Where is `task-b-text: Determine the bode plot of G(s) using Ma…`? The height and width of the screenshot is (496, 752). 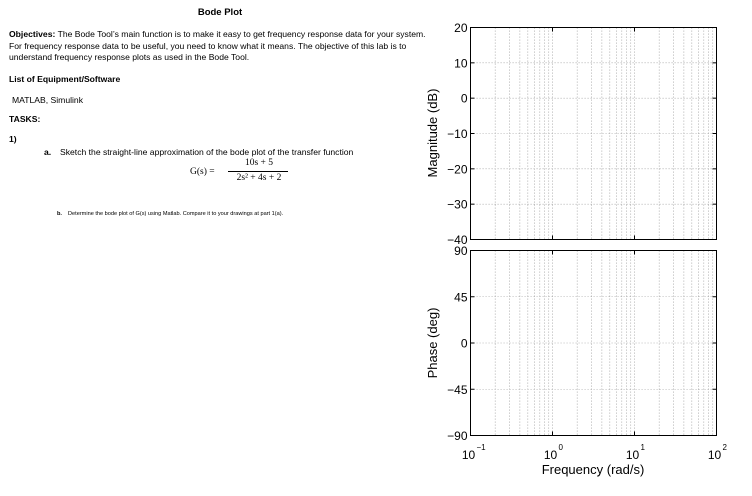 task-b-text: Determine the bode plot of G(s) using Ma… is located at coordinates (176, 214).